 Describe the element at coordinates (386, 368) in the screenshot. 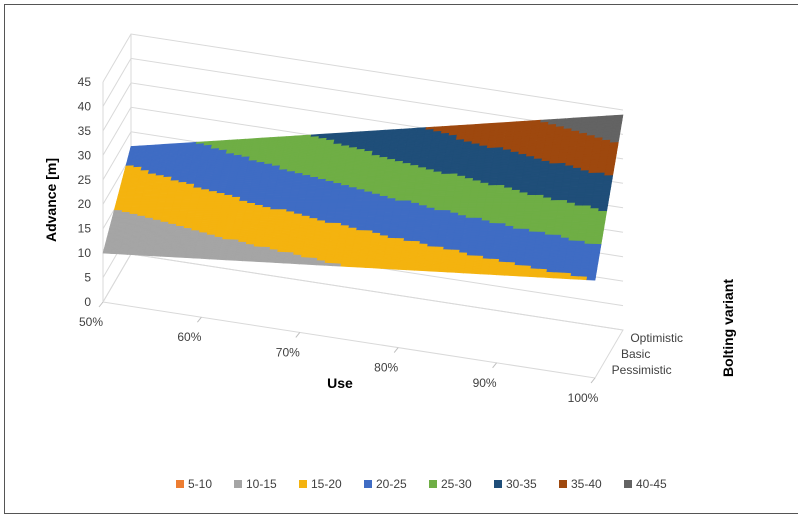

I see `x-tick-label: 80%` at that location.